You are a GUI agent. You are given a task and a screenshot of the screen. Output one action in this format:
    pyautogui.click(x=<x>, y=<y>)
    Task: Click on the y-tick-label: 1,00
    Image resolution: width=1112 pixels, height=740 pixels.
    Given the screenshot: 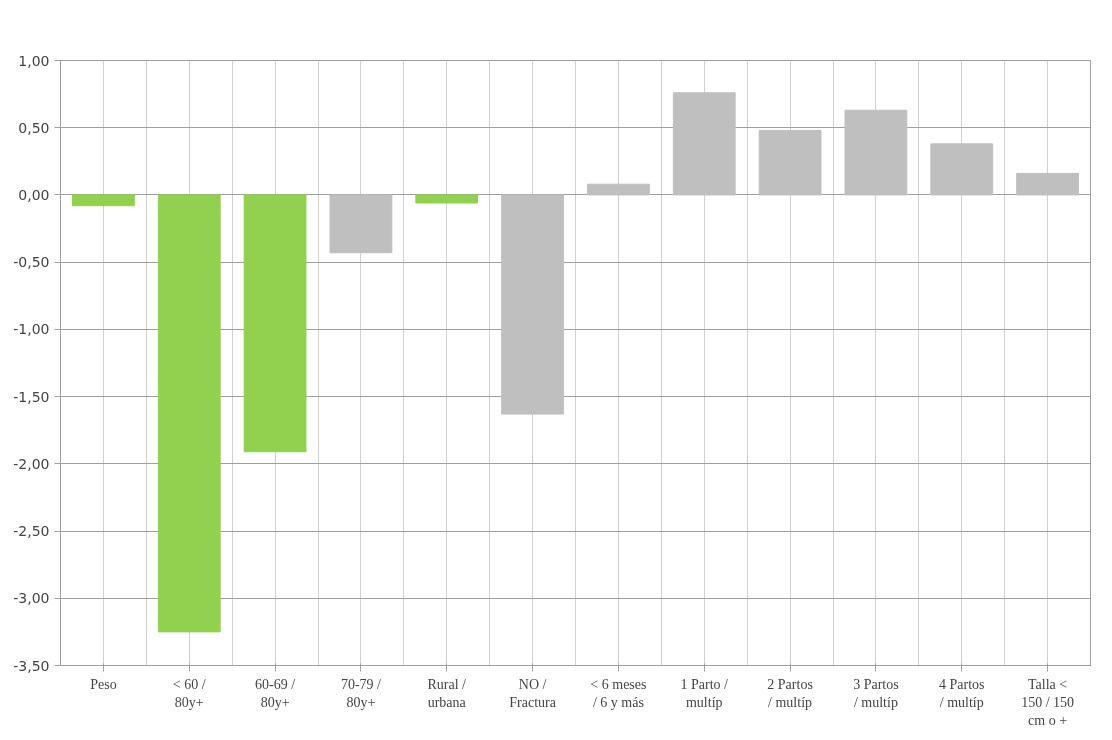 What is the action you would take?
    pyautogui.click(x=34, y=60)
    